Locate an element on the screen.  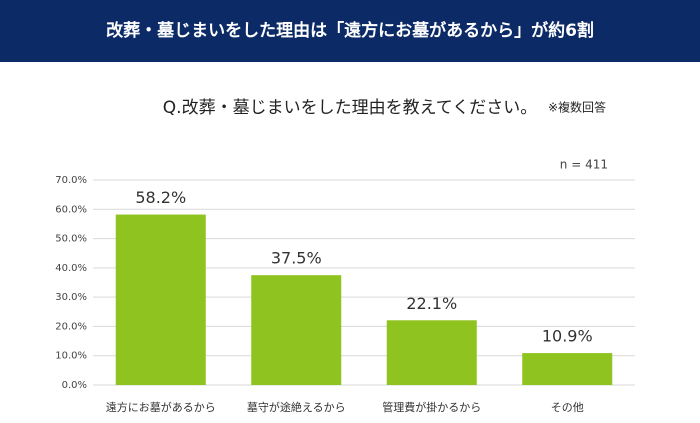
x-tick-label: 遠方にお墓があるから is located at coordinates (161, 407).